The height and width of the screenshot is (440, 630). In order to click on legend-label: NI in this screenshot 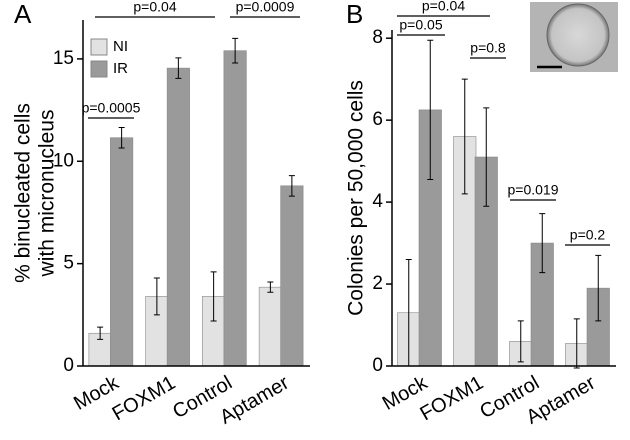, I will do `click(120, 46)`.